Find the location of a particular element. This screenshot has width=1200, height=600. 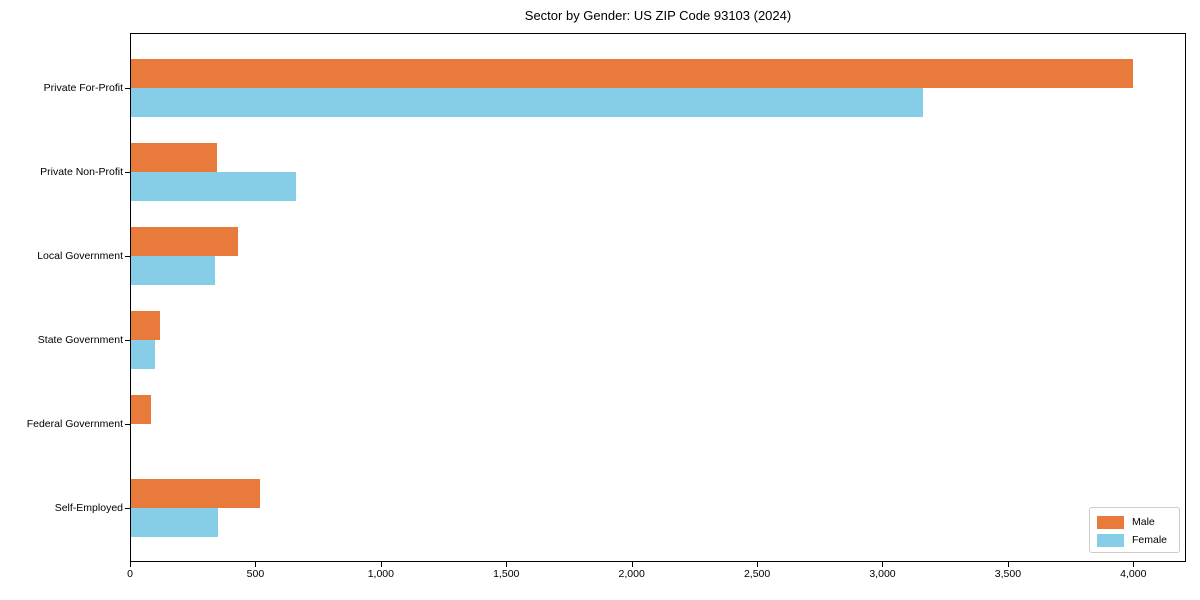

y-tick-label: Federal Government is located at coordinates (74, 424).